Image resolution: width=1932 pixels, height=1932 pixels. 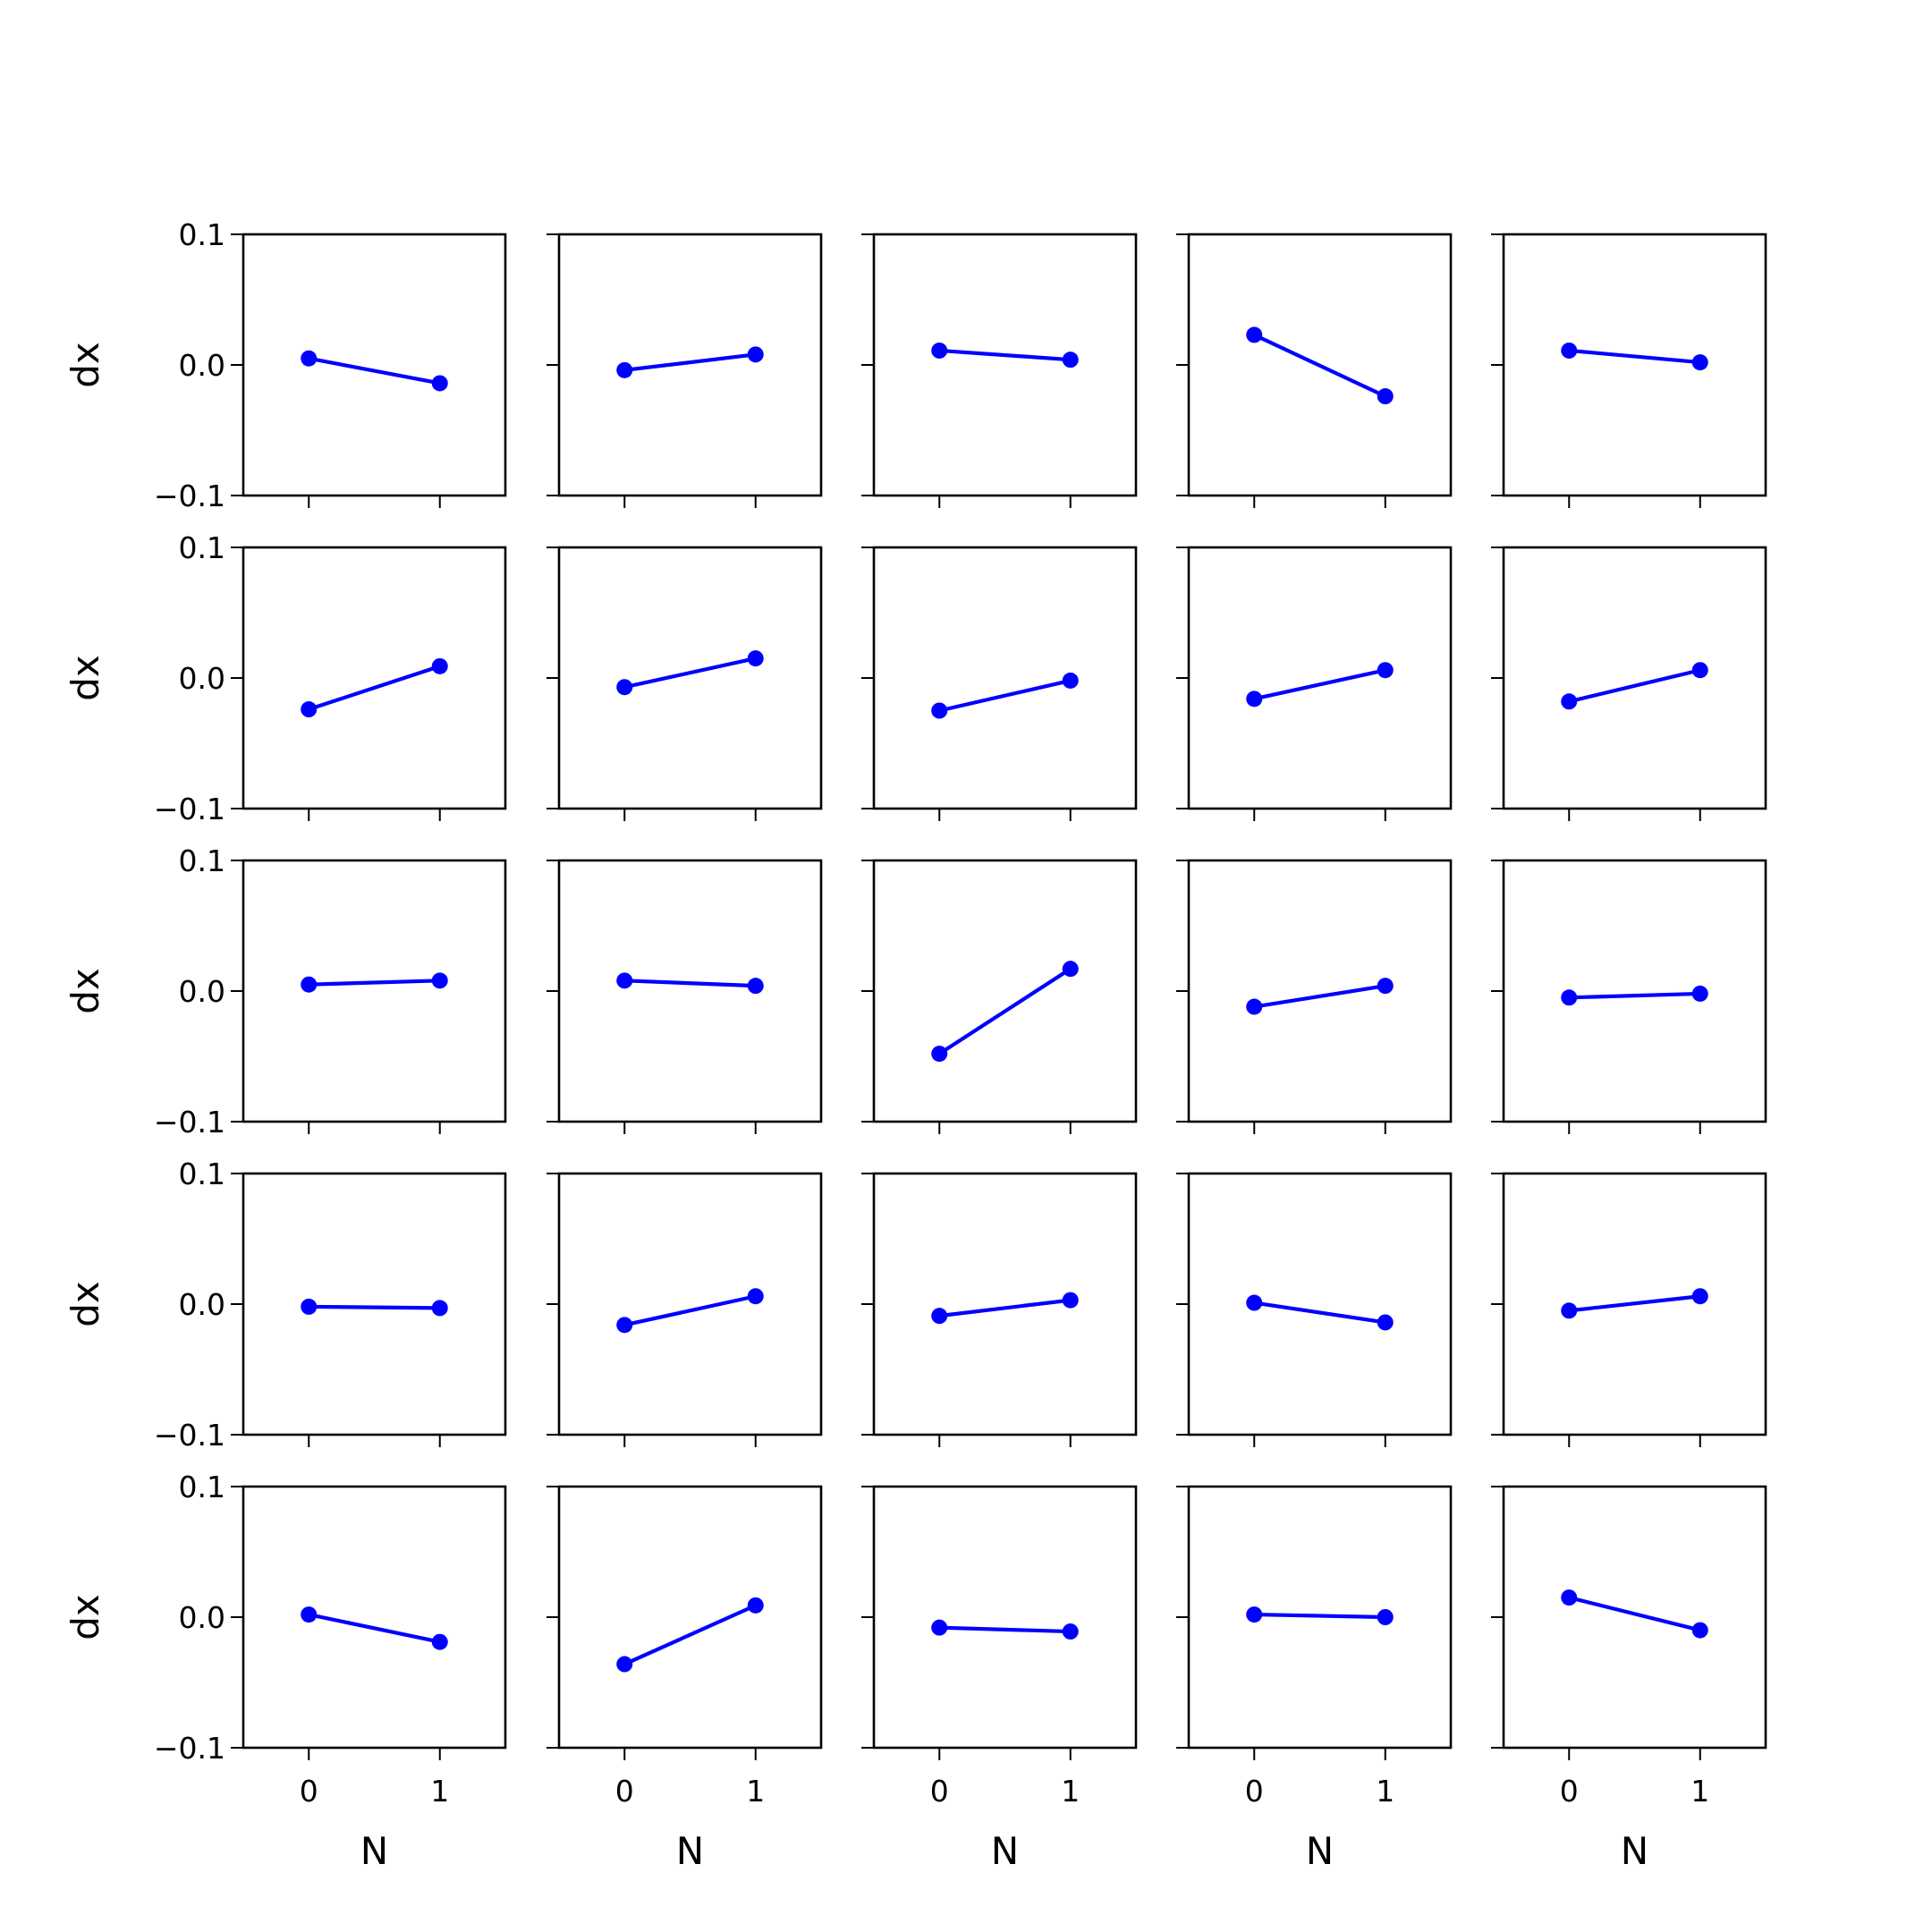 I want to click on subplot-r3-c3, so click(x=1314, y=1309).